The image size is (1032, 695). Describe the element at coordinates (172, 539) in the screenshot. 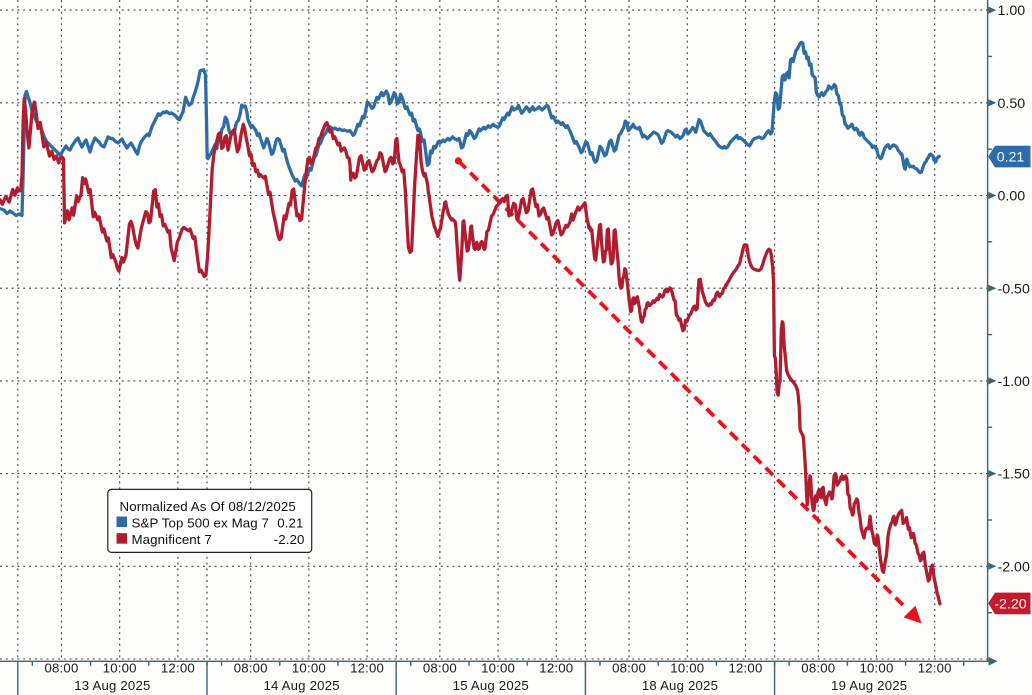

I see `svg-text: Magnificent 7` at that location.